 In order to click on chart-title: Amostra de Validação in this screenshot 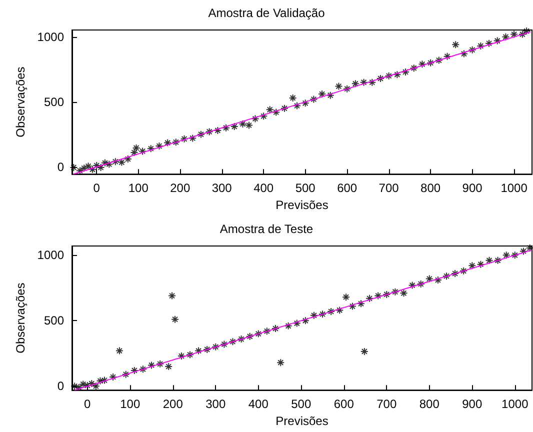, I will do `click(267, 13)`.